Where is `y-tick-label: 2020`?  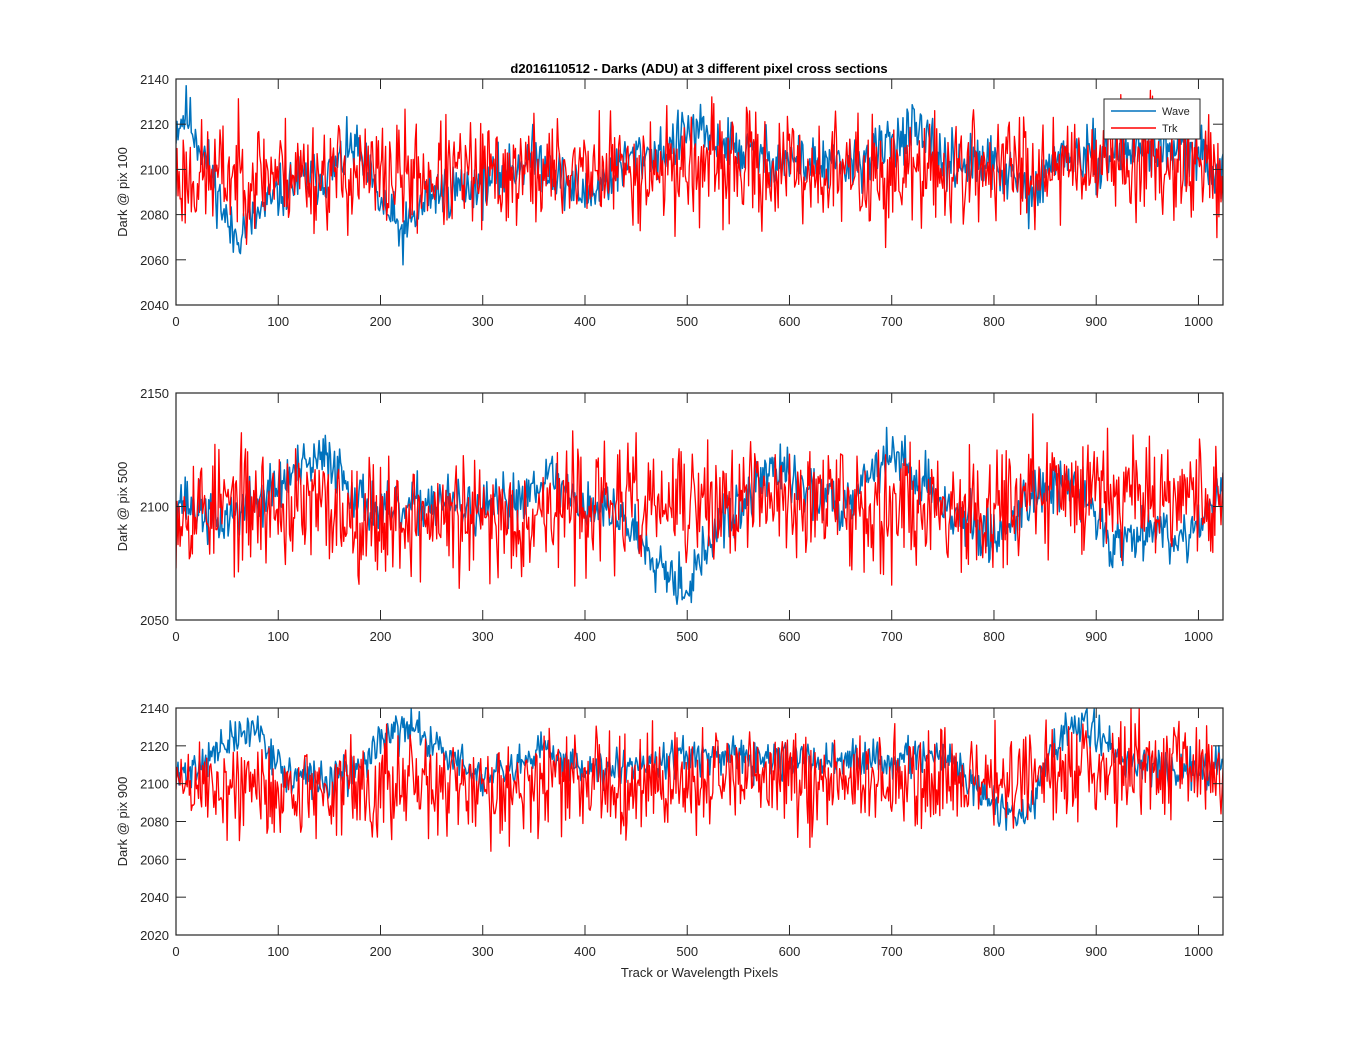 y-tick-label: 2020 is located at coordinates (154, 935).